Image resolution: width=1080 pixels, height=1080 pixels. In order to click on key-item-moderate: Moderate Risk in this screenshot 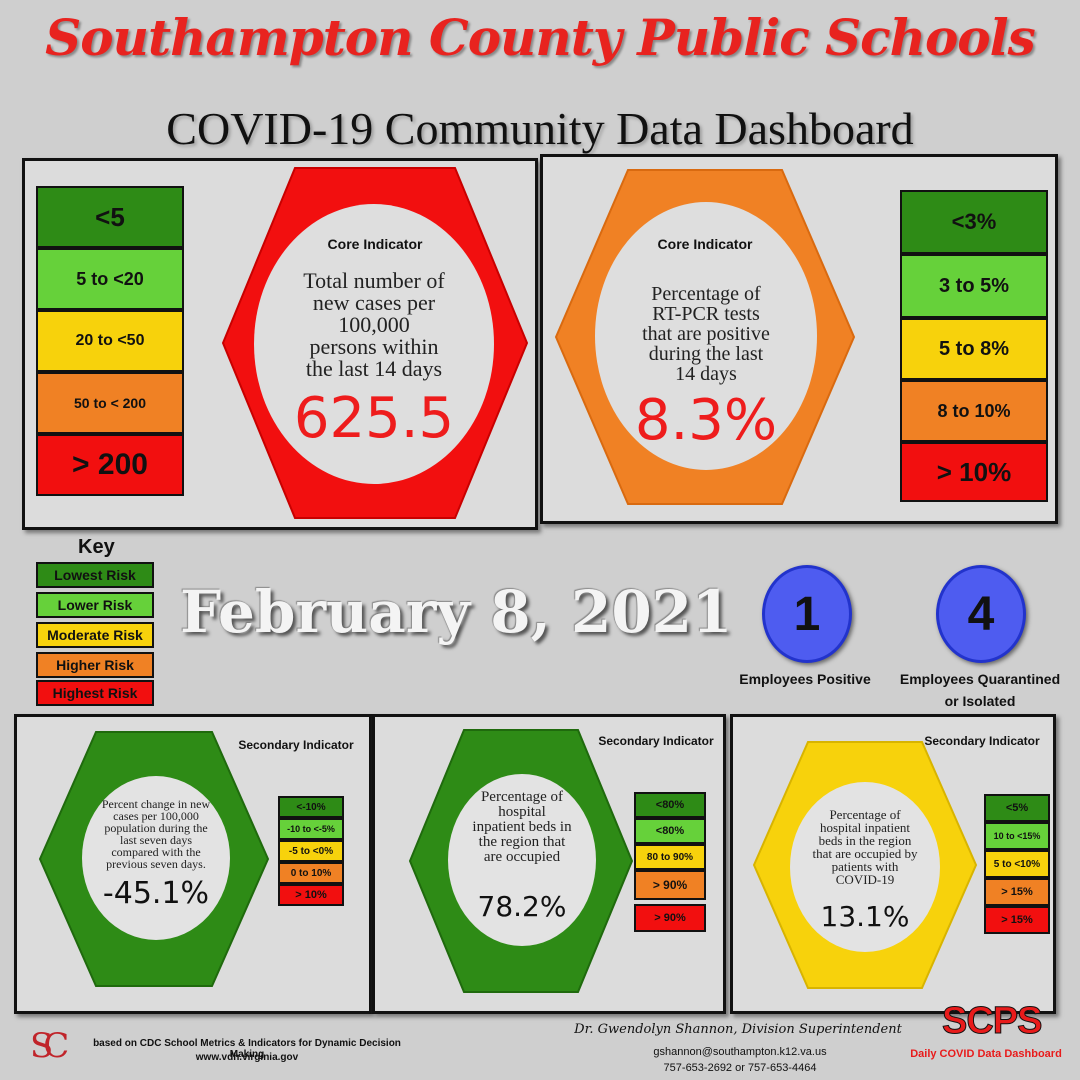, I will do `click(95, 635)`.